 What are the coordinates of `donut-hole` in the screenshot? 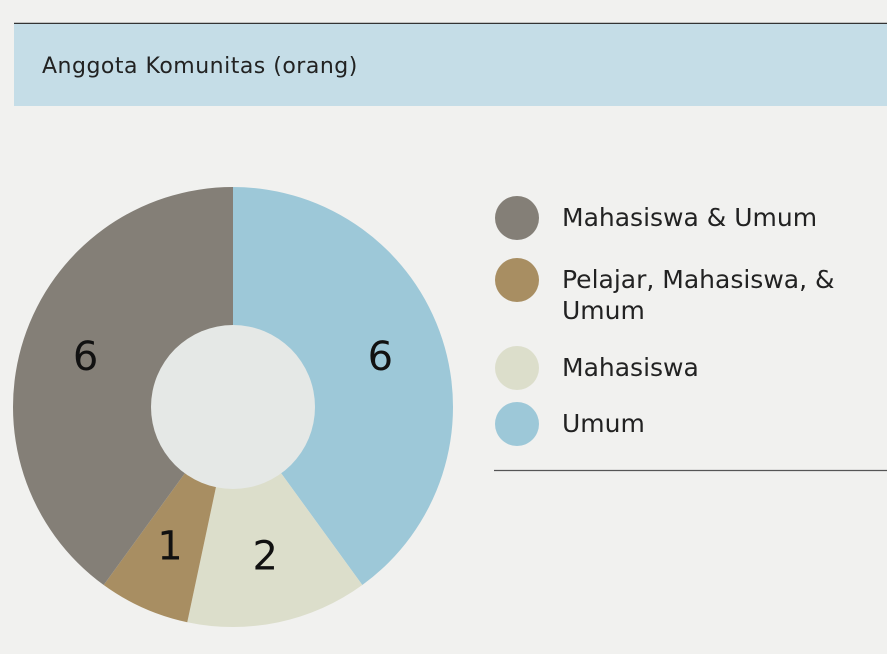 It's located at (233, 407).